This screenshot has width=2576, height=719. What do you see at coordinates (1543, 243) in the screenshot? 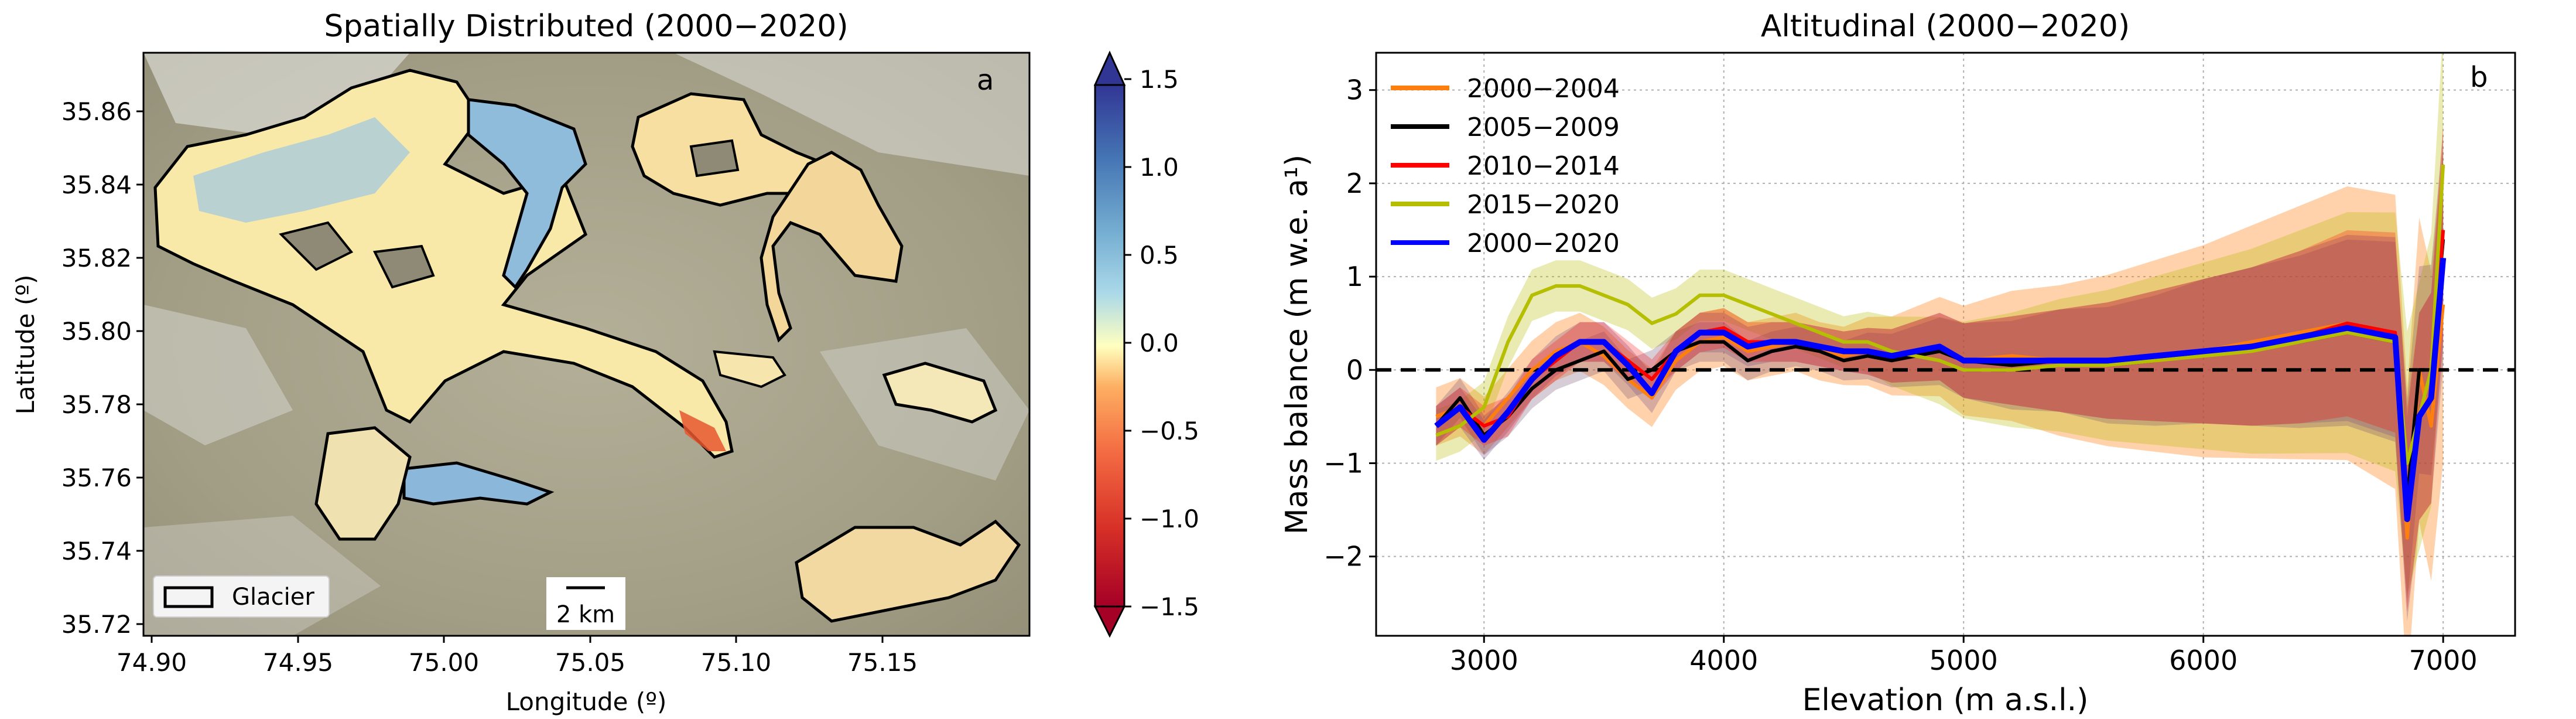
I see `legend-label: 2000−2020` at bounding box center [1543, 243].